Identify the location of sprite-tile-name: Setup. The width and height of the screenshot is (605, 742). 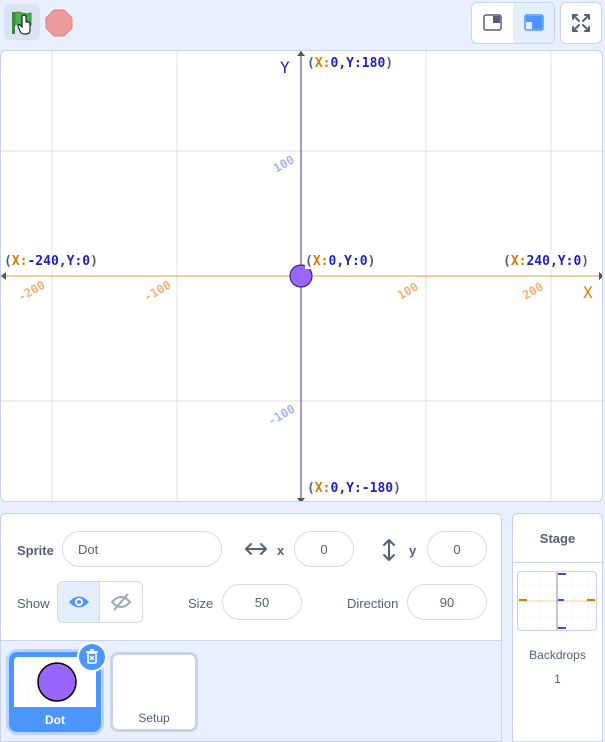
(154, 718).